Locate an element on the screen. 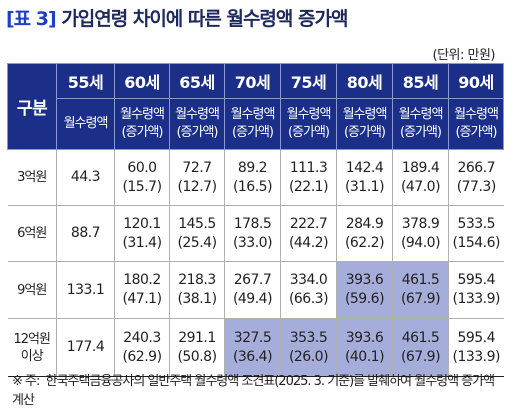 The image size is (517, 418). amount-cell: 222.7 (44.2) is located at coordinates (308, 233).